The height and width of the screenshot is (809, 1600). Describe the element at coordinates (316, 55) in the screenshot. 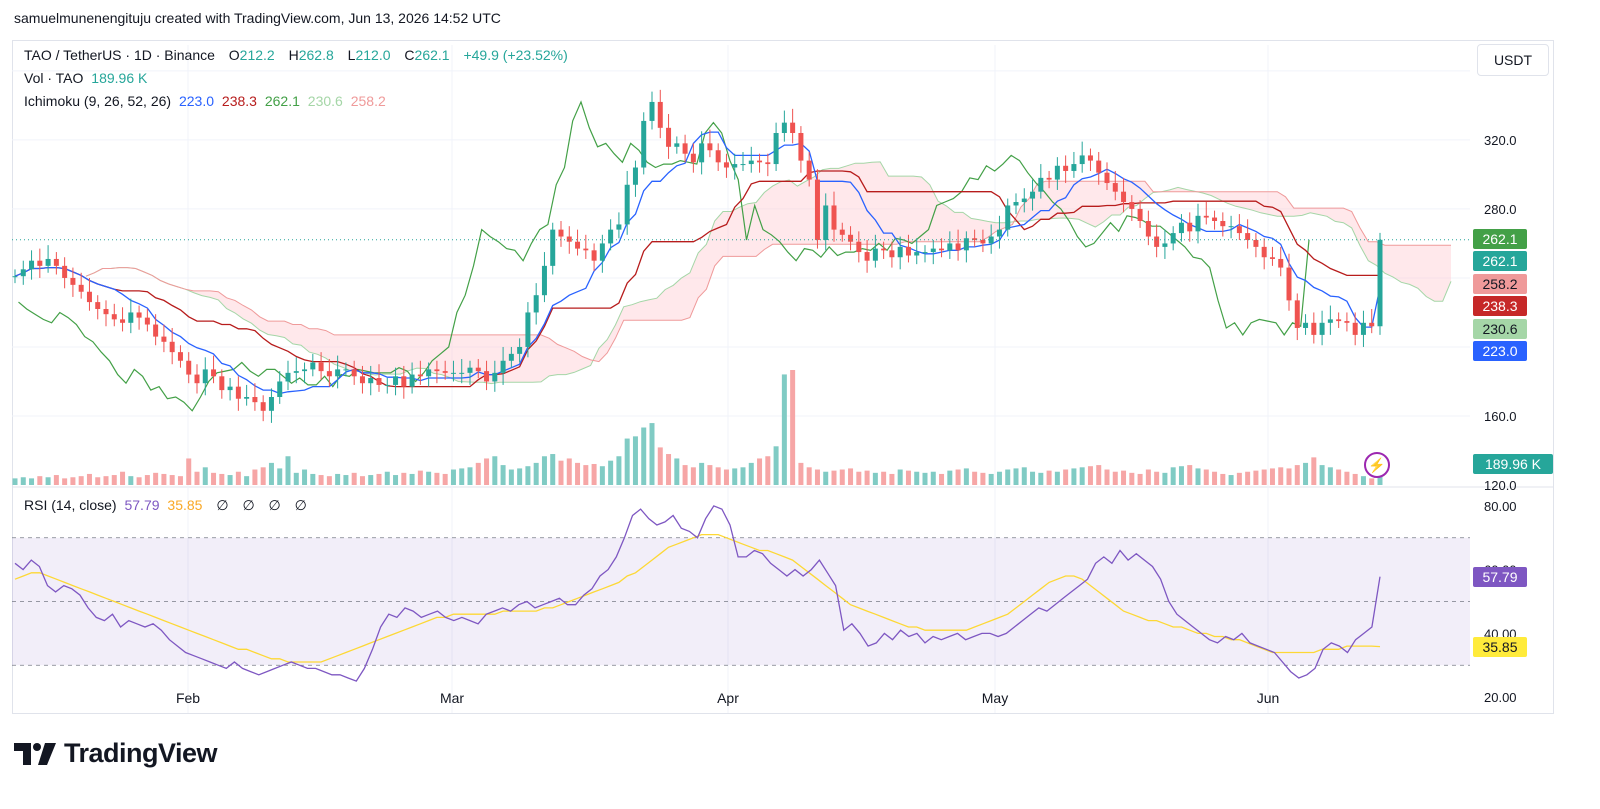

I see `high-value: 262.8` at that location.